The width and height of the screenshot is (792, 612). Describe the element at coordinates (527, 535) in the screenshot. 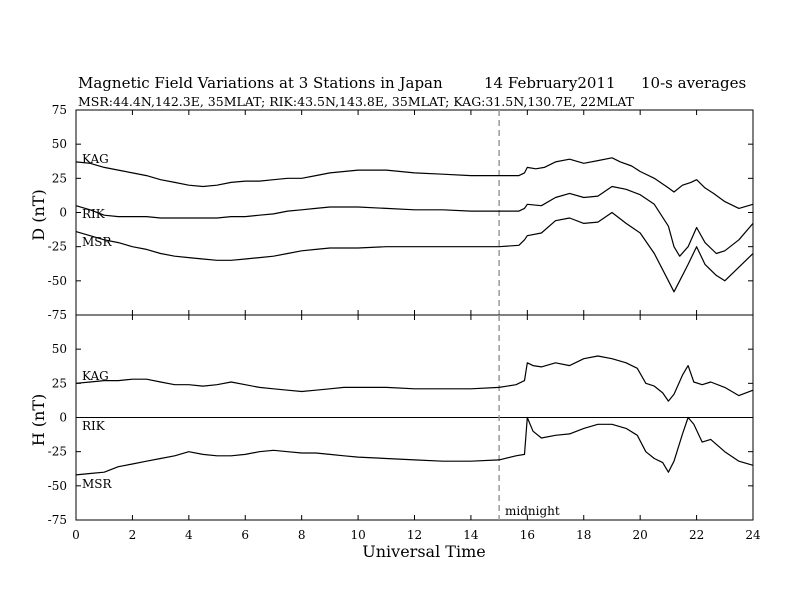

I see `x-tick-label: 16` at that location.